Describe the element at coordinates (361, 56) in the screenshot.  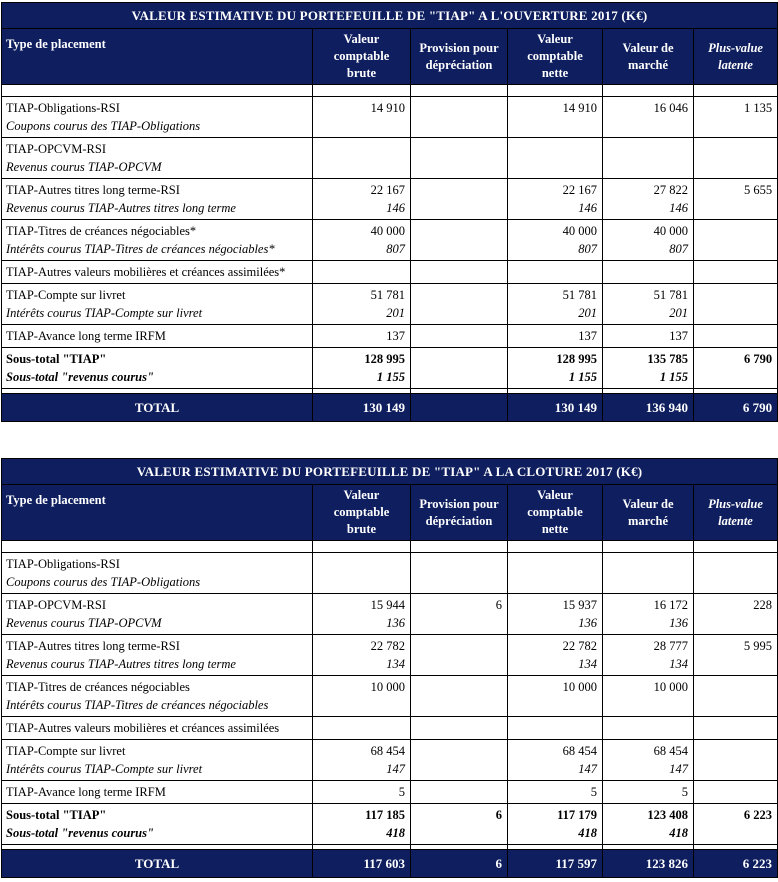
I see `col-header-valeur-comptable-brute: Valeur comptable brute` at that location.